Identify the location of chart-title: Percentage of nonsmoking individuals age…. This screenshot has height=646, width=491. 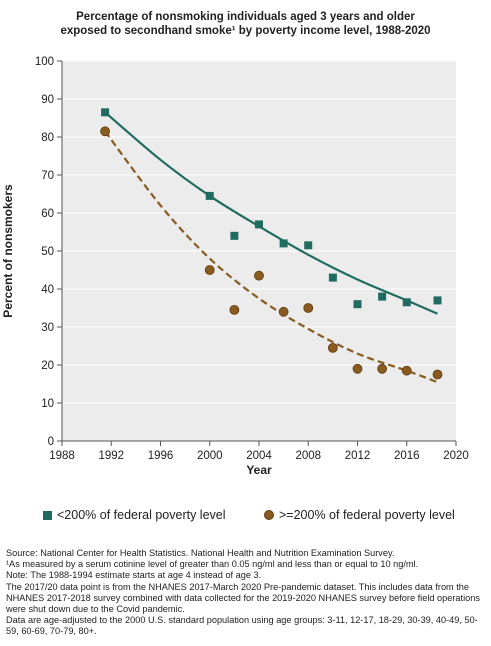
(245, 24).